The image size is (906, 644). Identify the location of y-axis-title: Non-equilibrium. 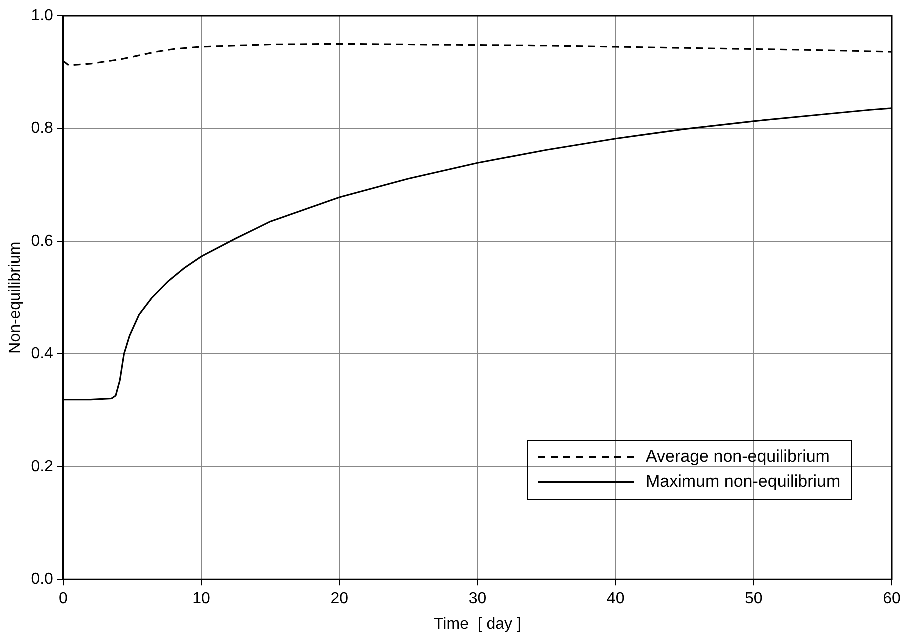
(15, 298).